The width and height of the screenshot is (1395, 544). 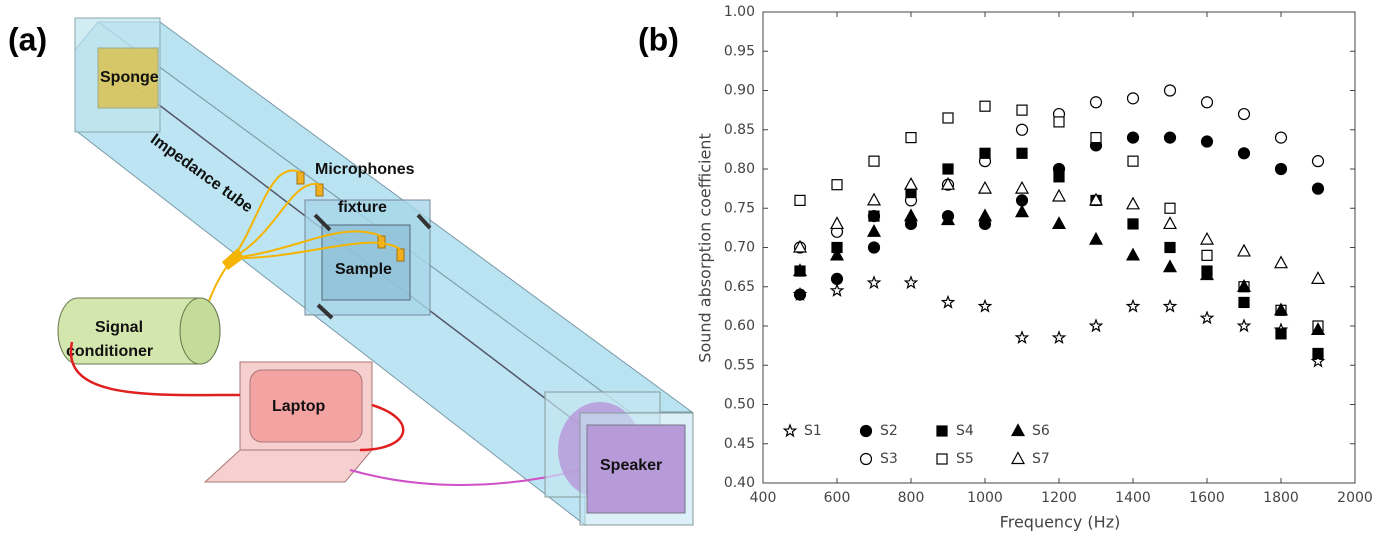 What do you see at coordinates (739, 91) in the screenshot?
I see `y-tick-label: 0.90` at bounding box center [739, 91].